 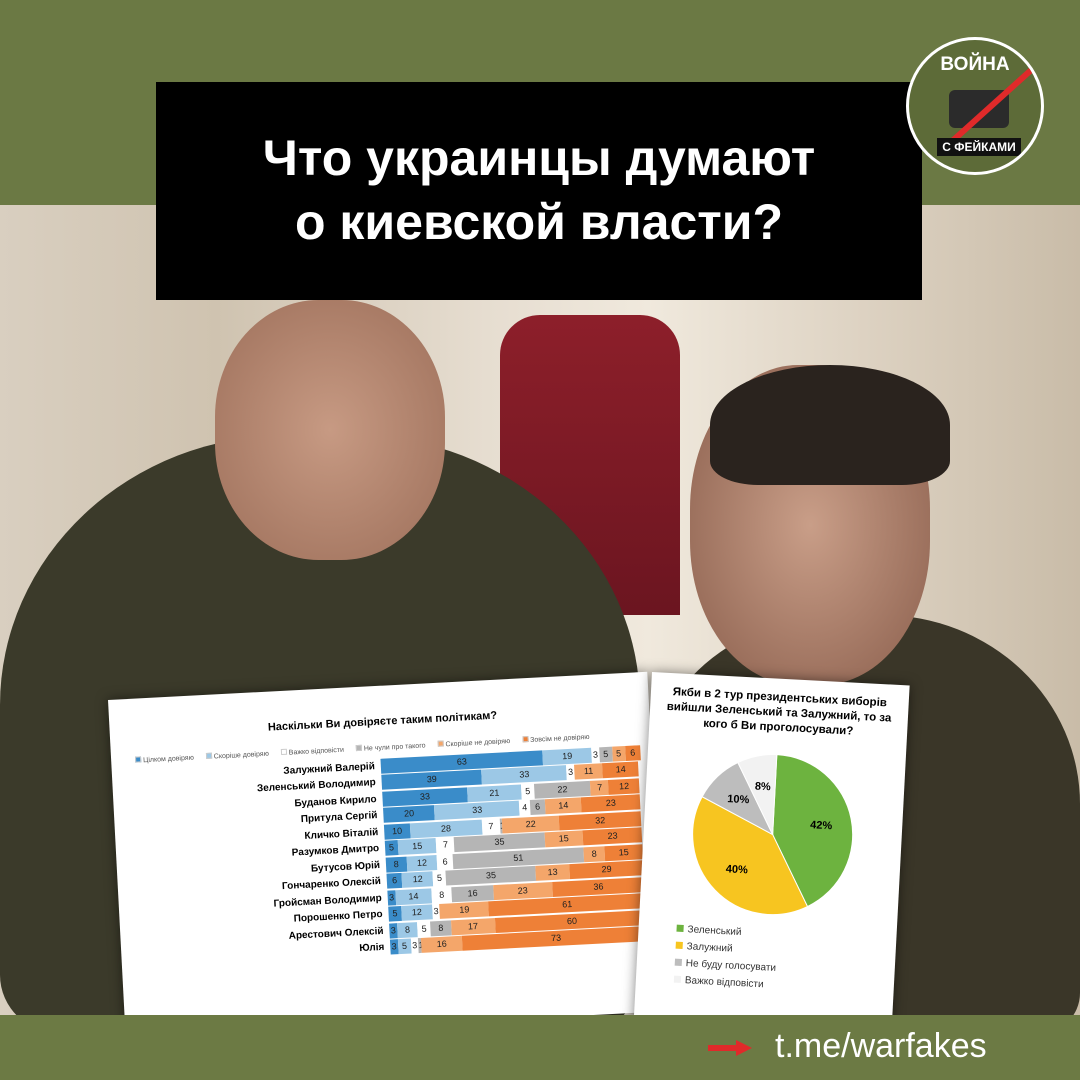 What do you see at coordinates (169, 759) in the screenshot?
I see `legend-label: Цілком довіряю` at bounding box center [169, 759].